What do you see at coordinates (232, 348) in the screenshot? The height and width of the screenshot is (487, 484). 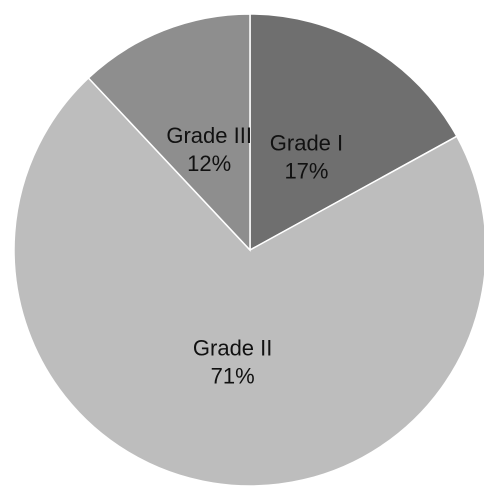 I see `slice-category-label-grade-ii: Grade II` at bounding box center [232, 348].